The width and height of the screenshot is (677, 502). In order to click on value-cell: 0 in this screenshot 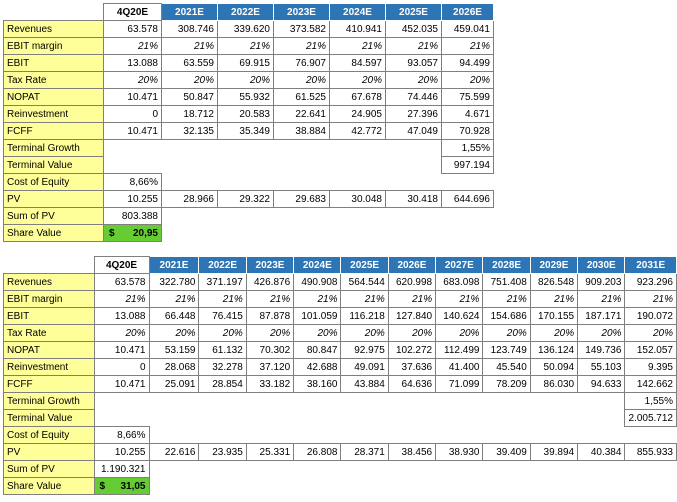, I will do `click(132, 114)`.